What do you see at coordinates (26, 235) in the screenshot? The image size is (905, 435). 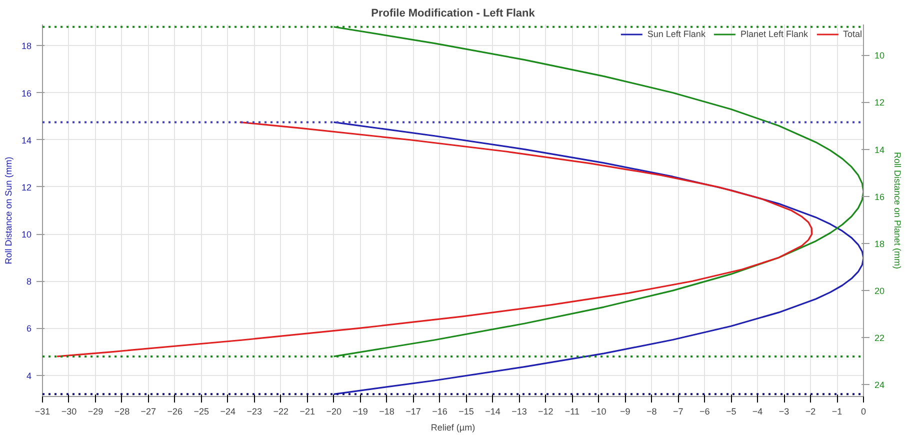 I see `y-tick-label: 10` at bounding box center [26, 235].